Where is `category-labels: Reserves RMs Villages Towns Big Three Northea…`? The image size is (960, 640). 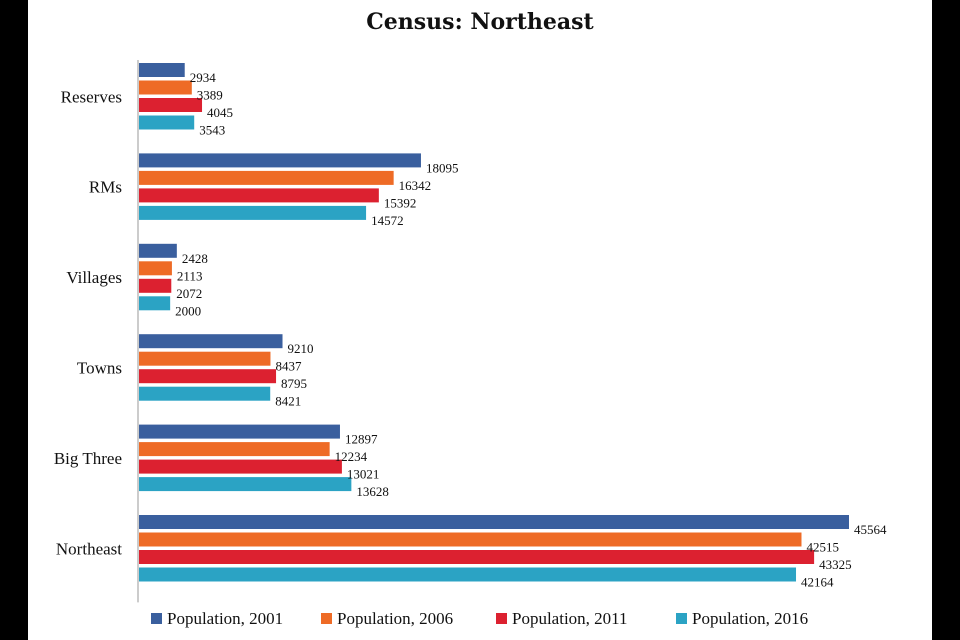
category-labels: Reserves RMs Villages Towns Big Three Northea… is located at coordinates (88, 322).